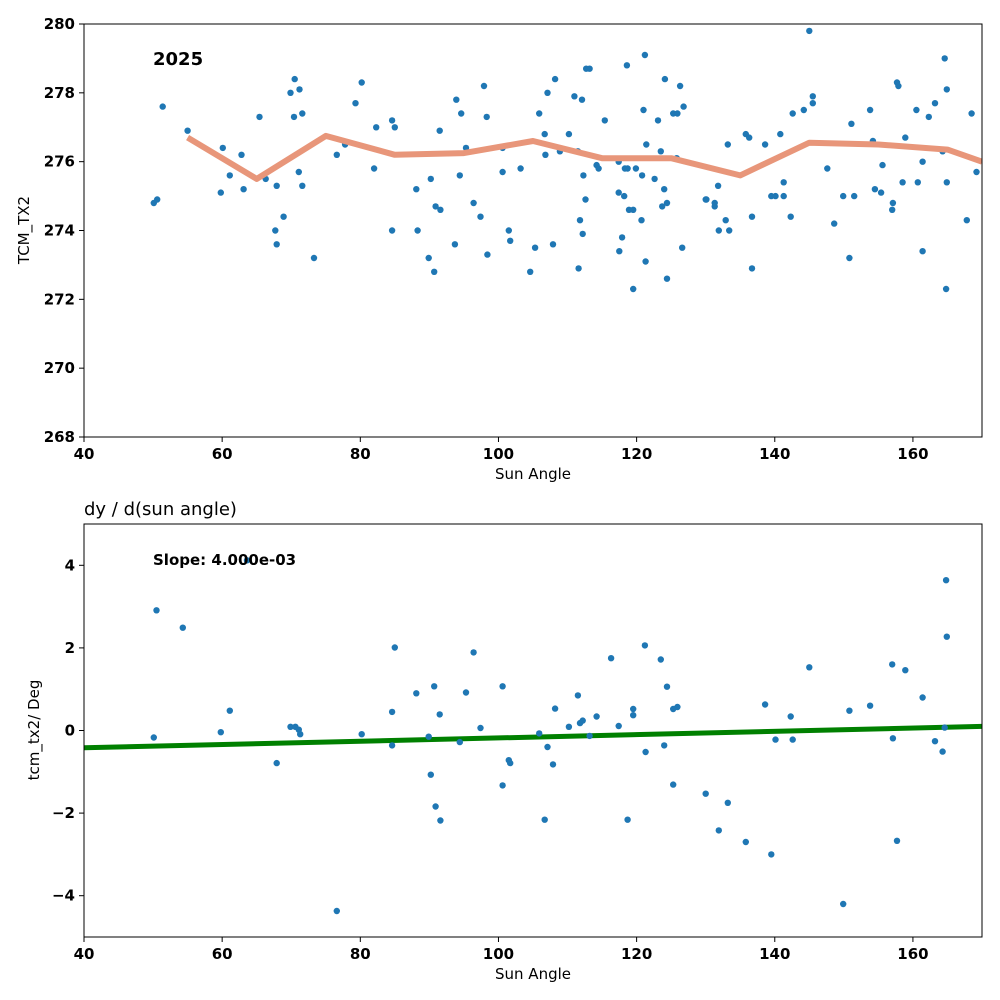 The width and height of the screenshot is (1000, 1000). I want to click on top-plot-x-axis-label: Sun Angle, so click(533, 474).